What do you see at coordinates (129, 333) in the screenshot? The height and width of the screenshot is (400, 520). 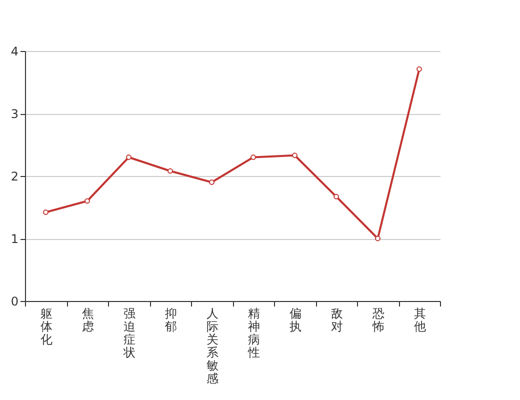 I see `x-tick-label: 强迫症状` at bounding box center [129, 333].